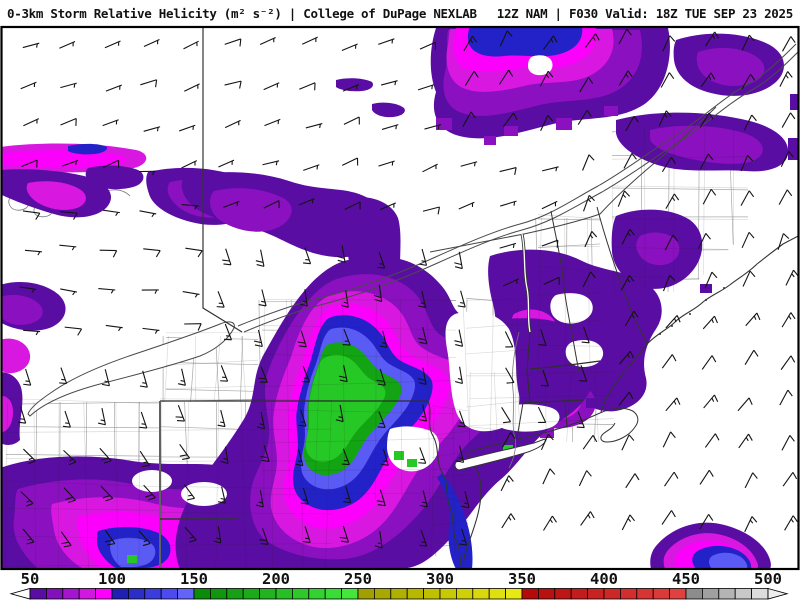  I want to click on colorbar-tick-label: 50, so click(30, 579).